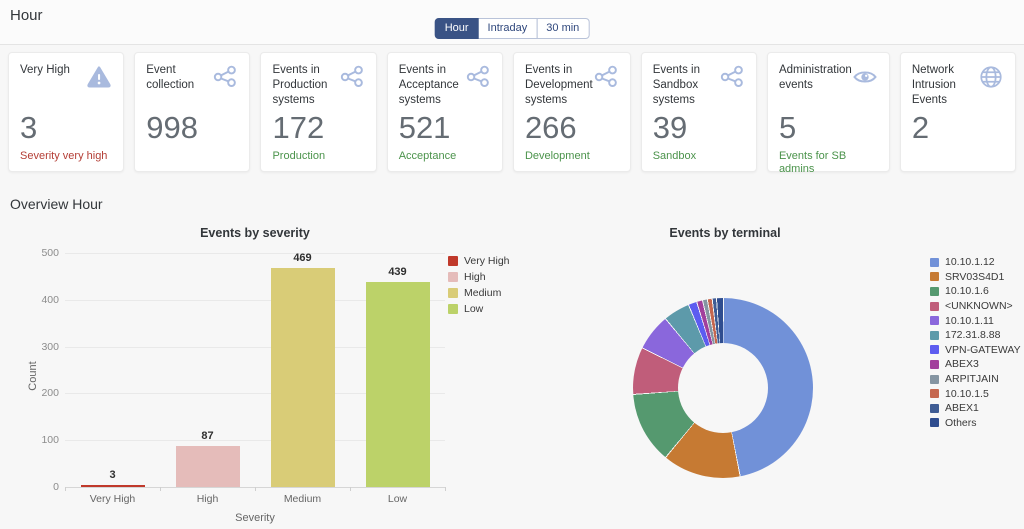 Image resolution: width=1024 pixels, height=529 pixels. I want to click on legend-item-unknown: <UNKNOWN>, so click(975, 306).